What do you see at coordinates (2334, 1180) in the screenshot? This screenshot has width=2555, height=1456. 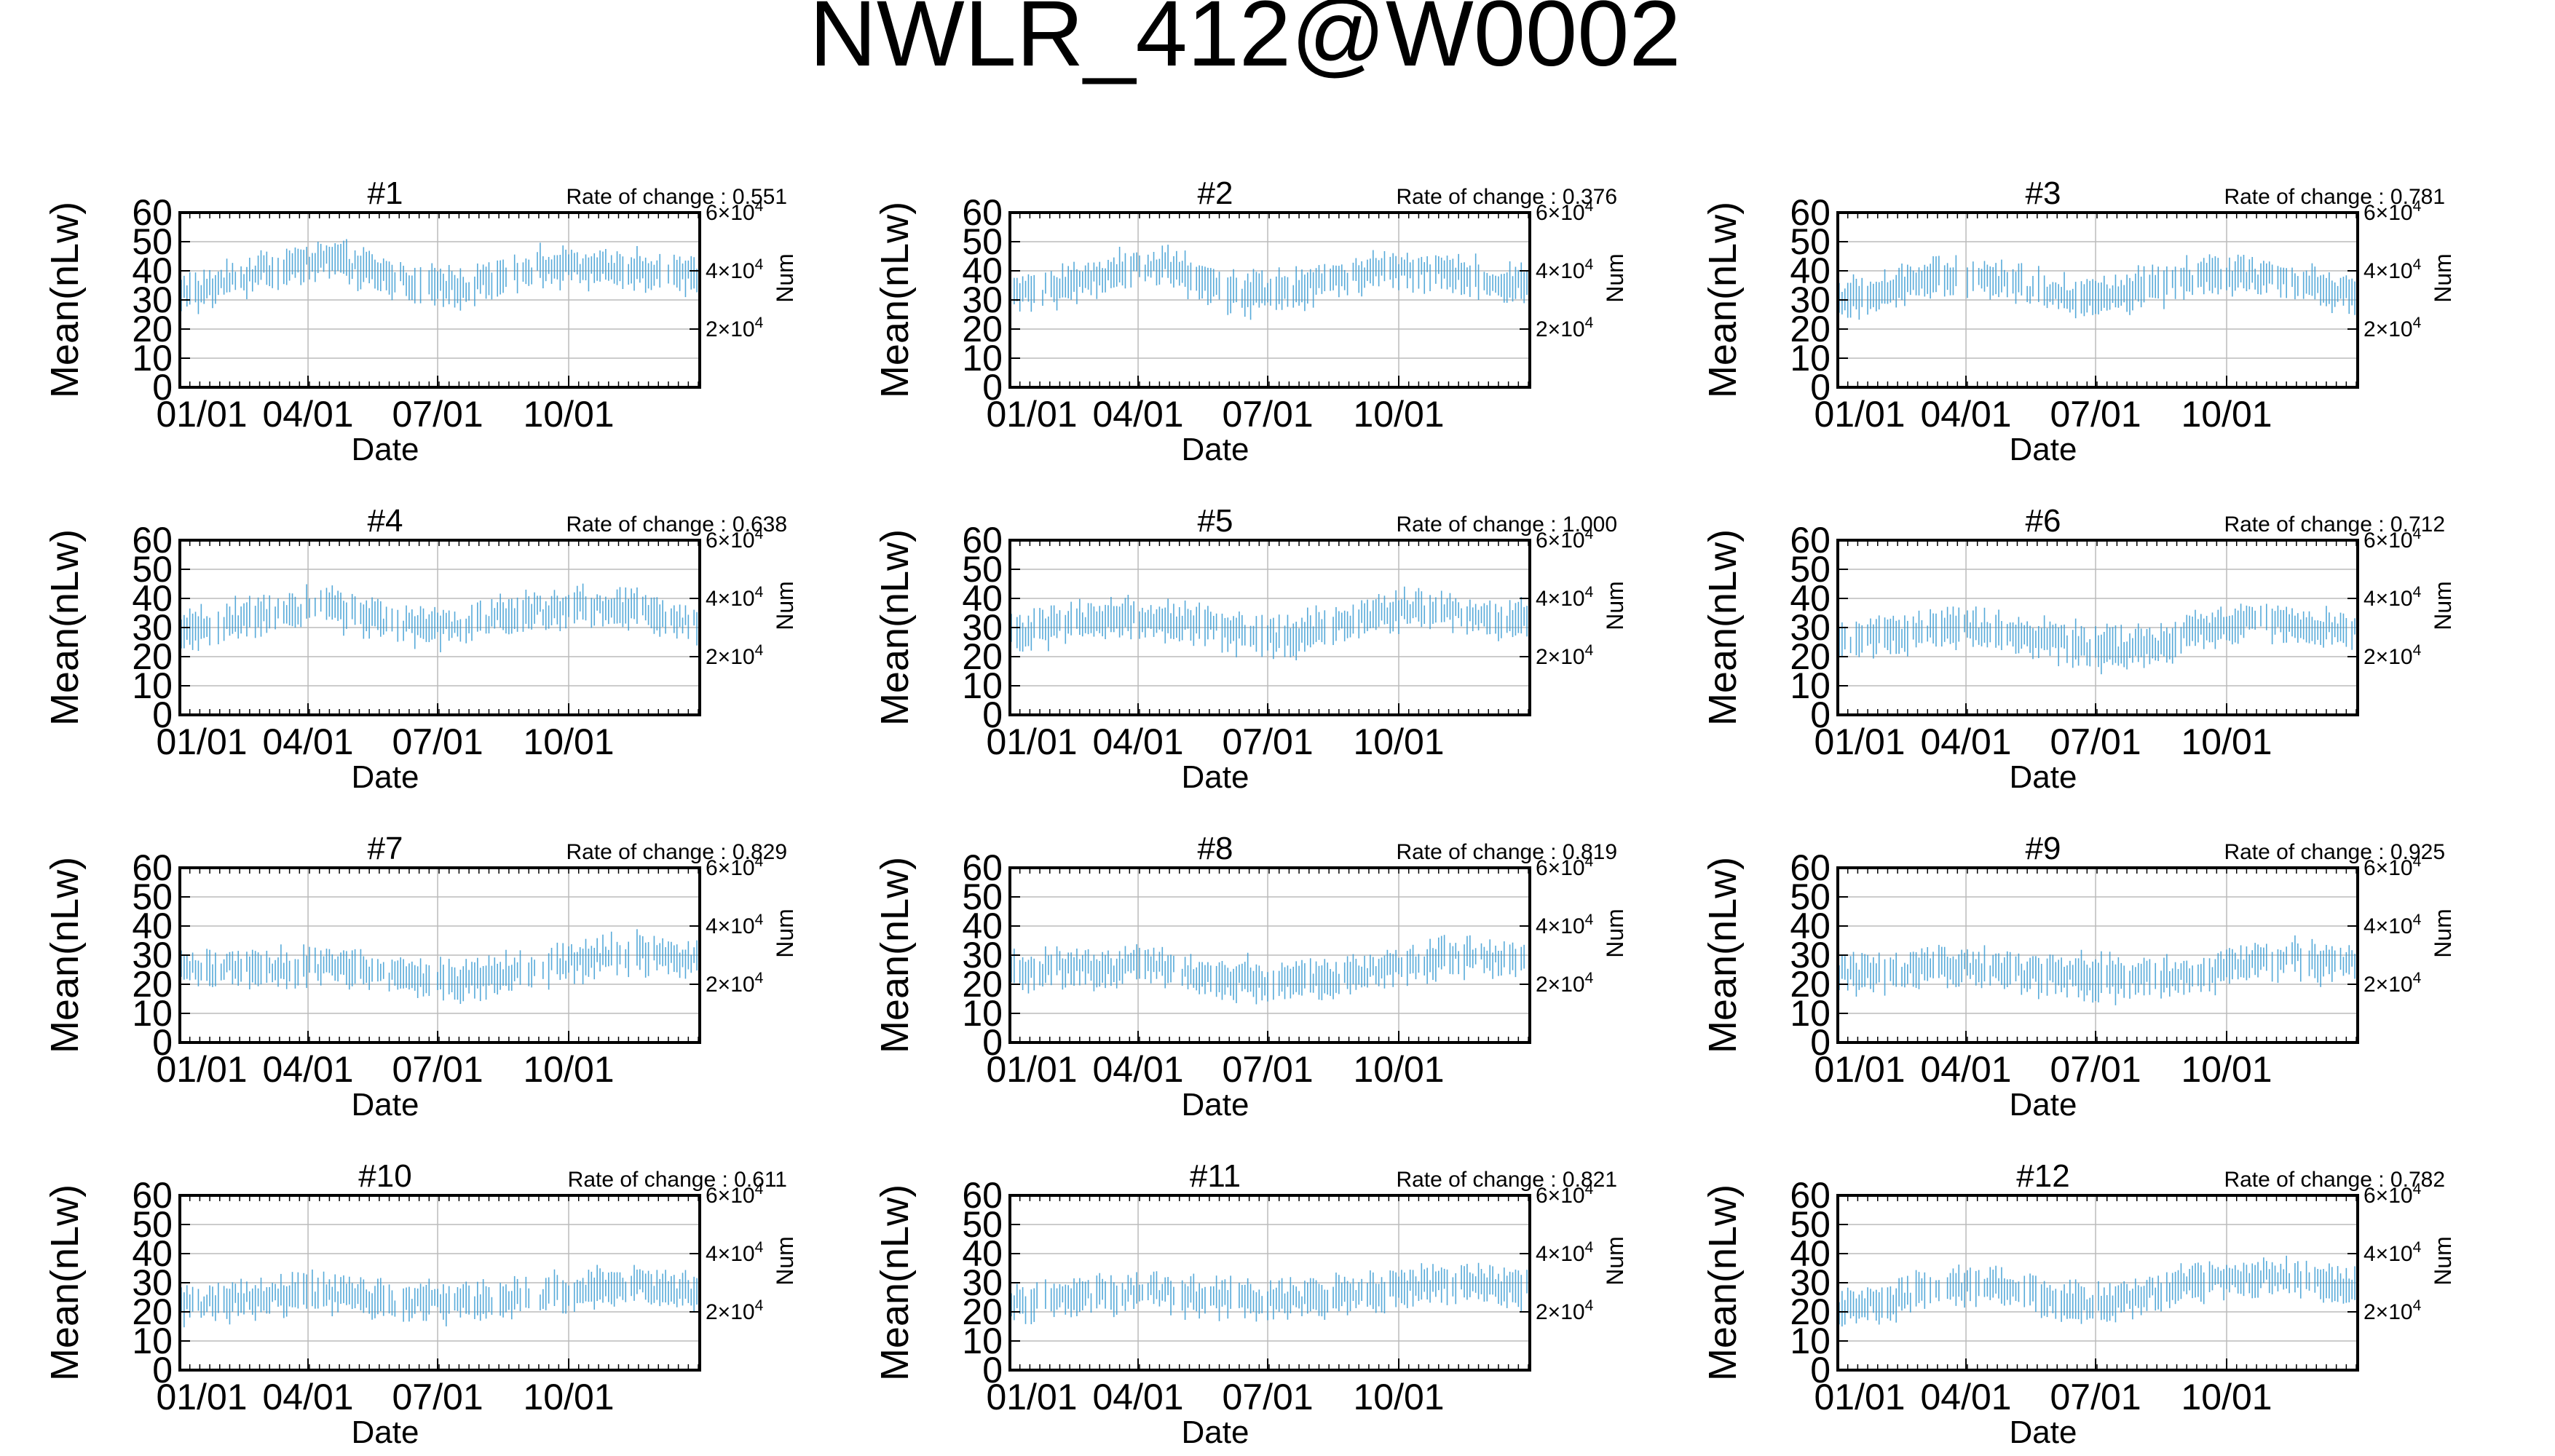 I see `rate-of-change: Rate of change : 0.782` at bounding box center [2334, 1180].